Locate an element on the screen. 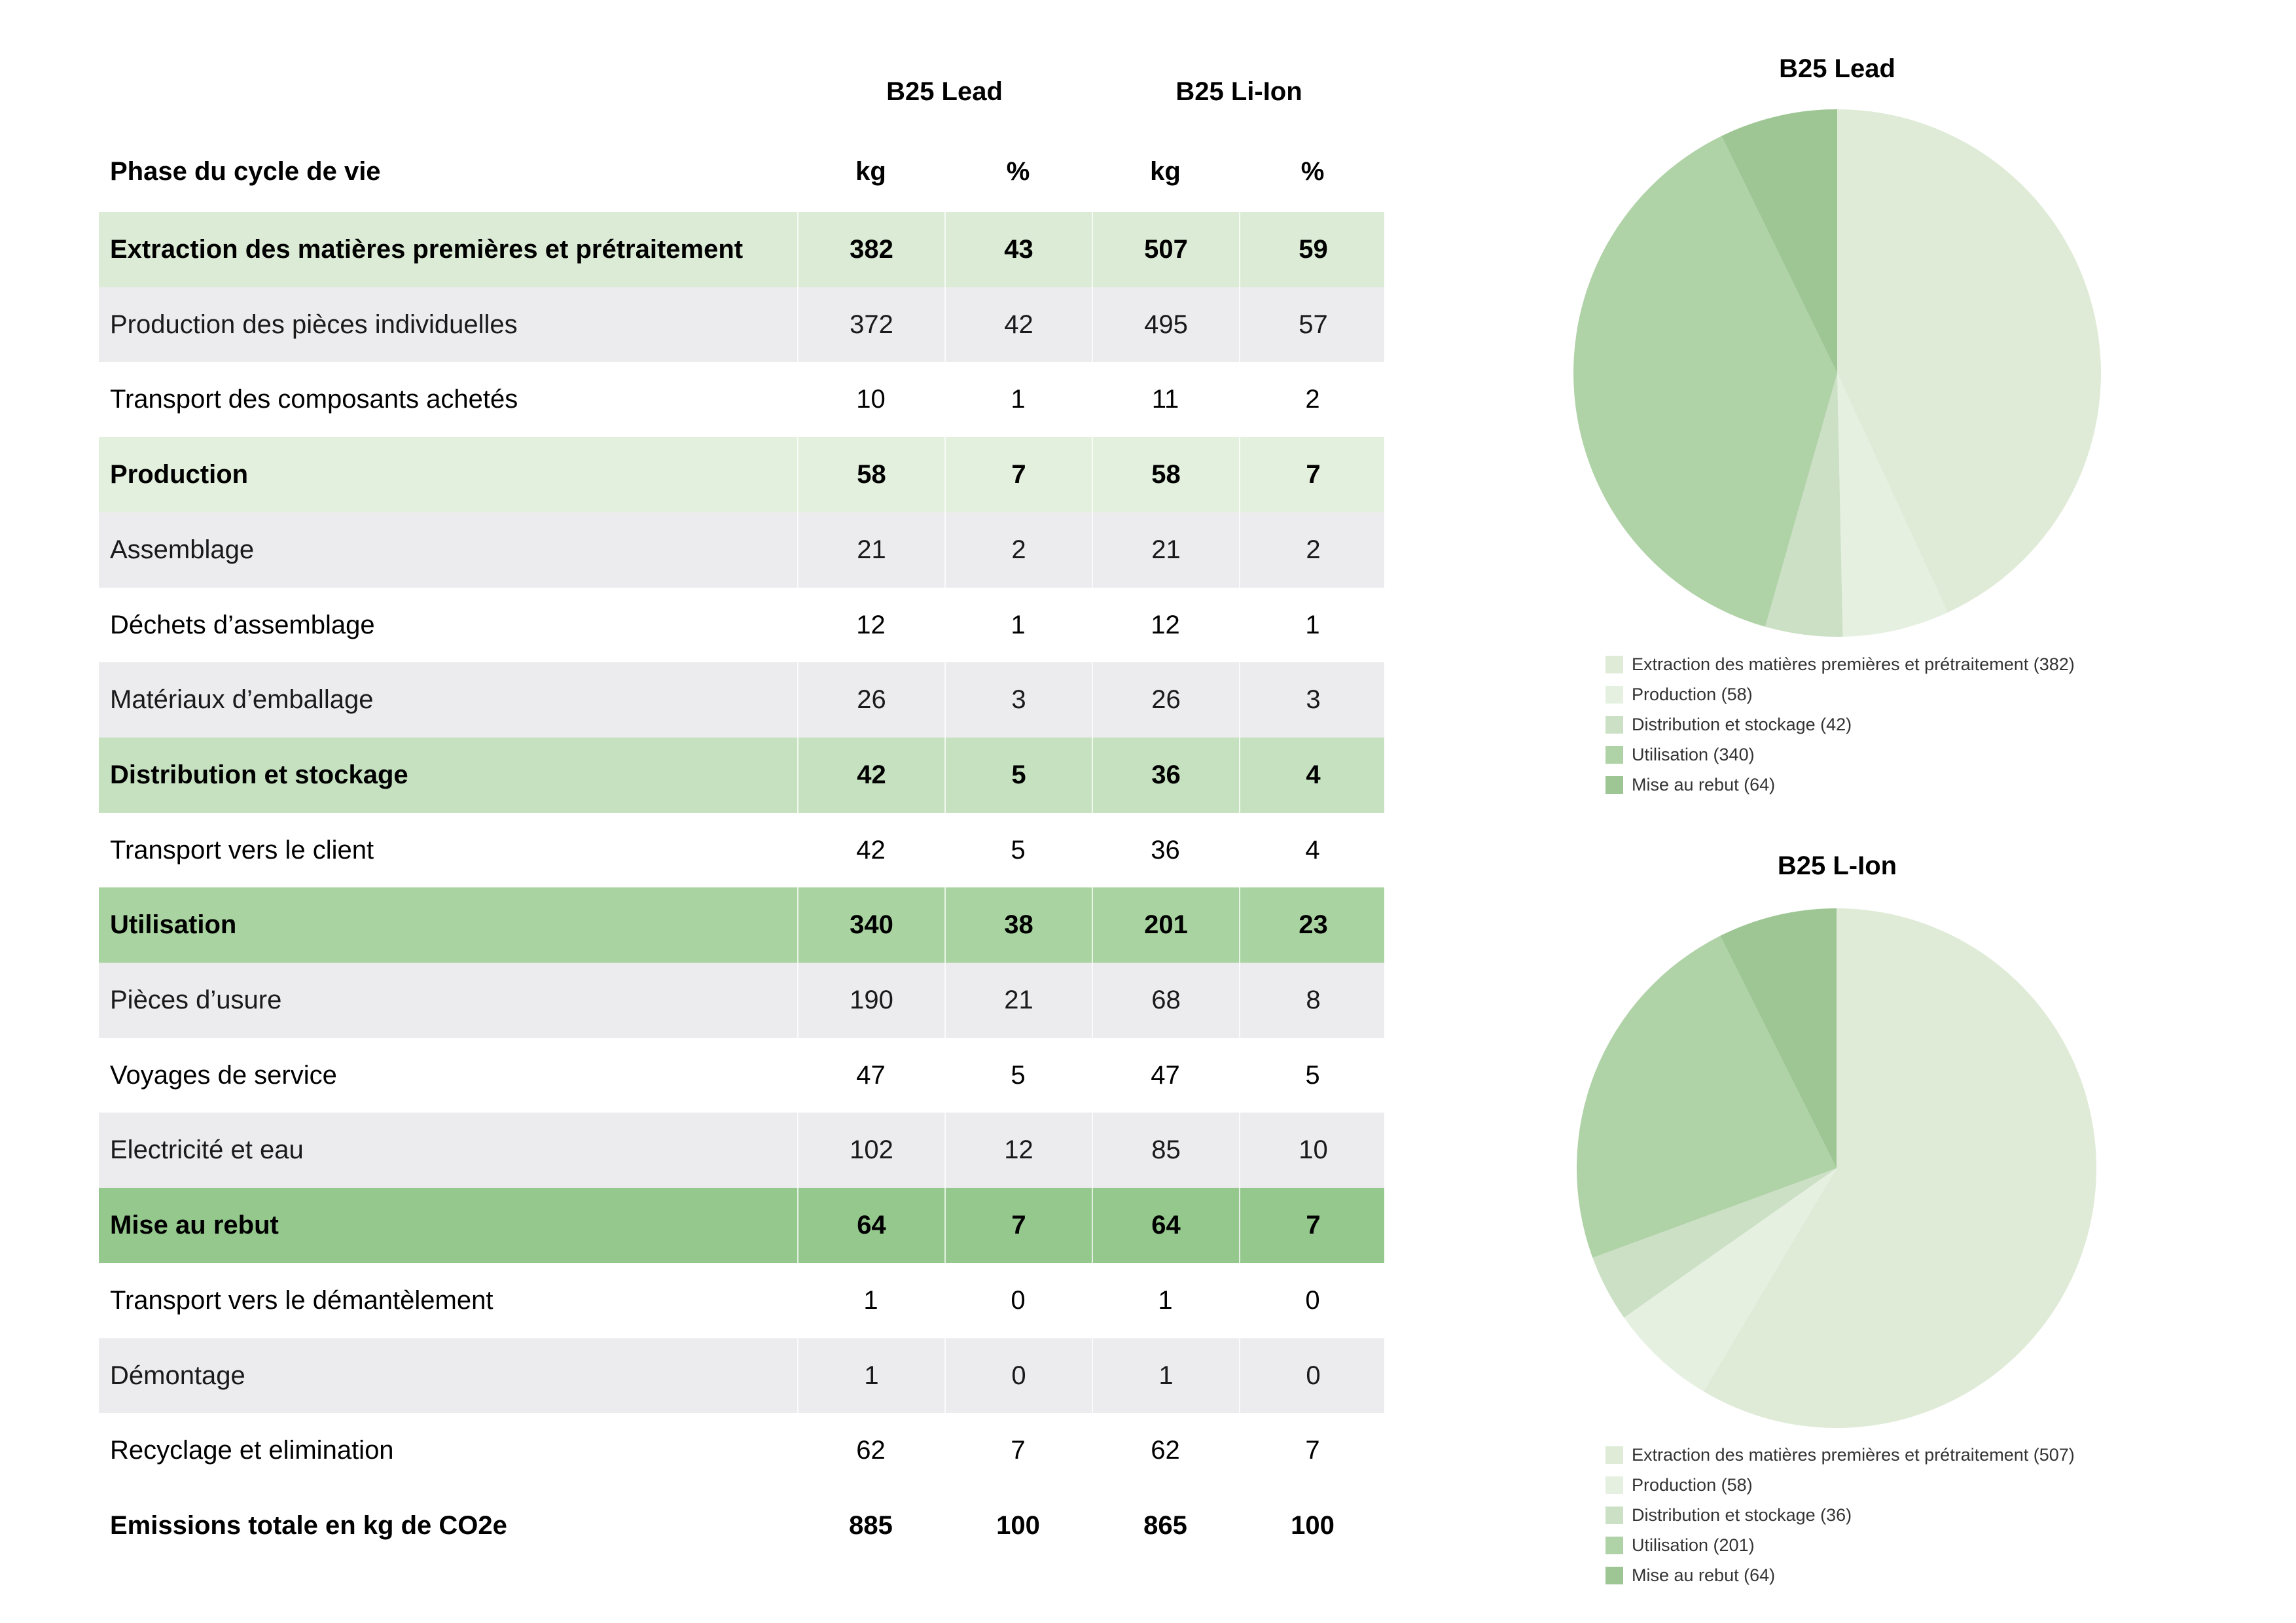 This screenshot has width=2296, height=1623. row-label: Production is located at coordinates (179, 475).